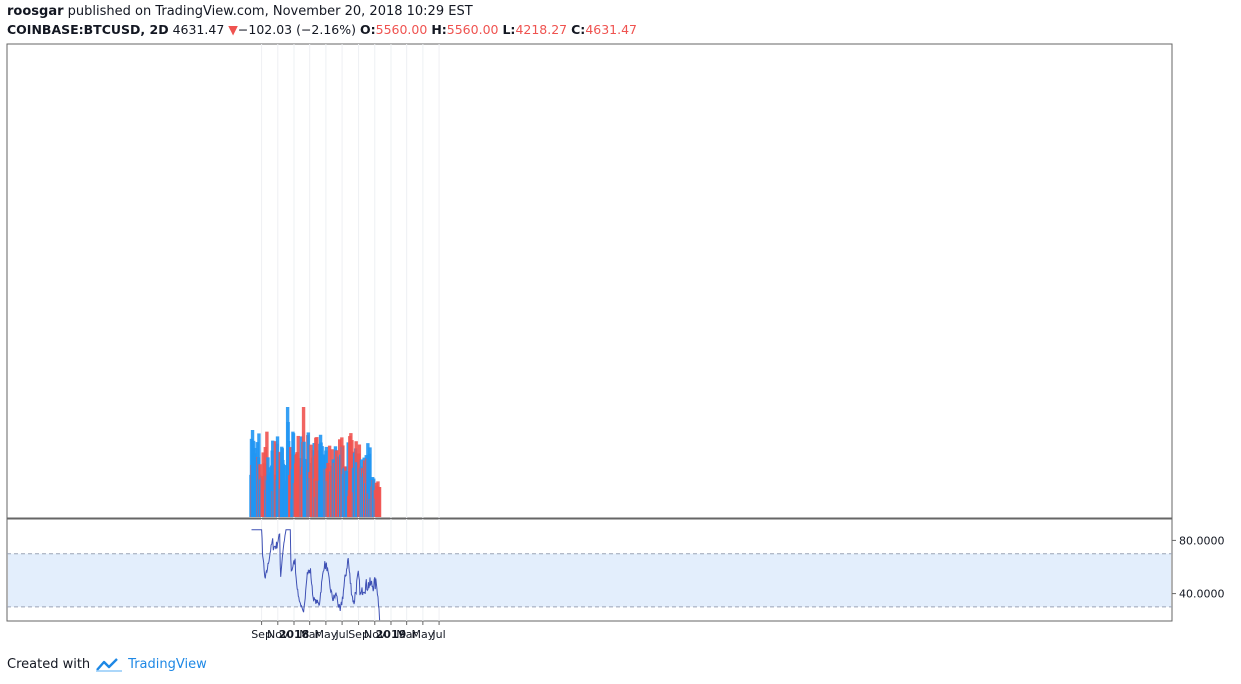  I want to click on rsi-tick-label: 40.0000, so click(1202, 594).